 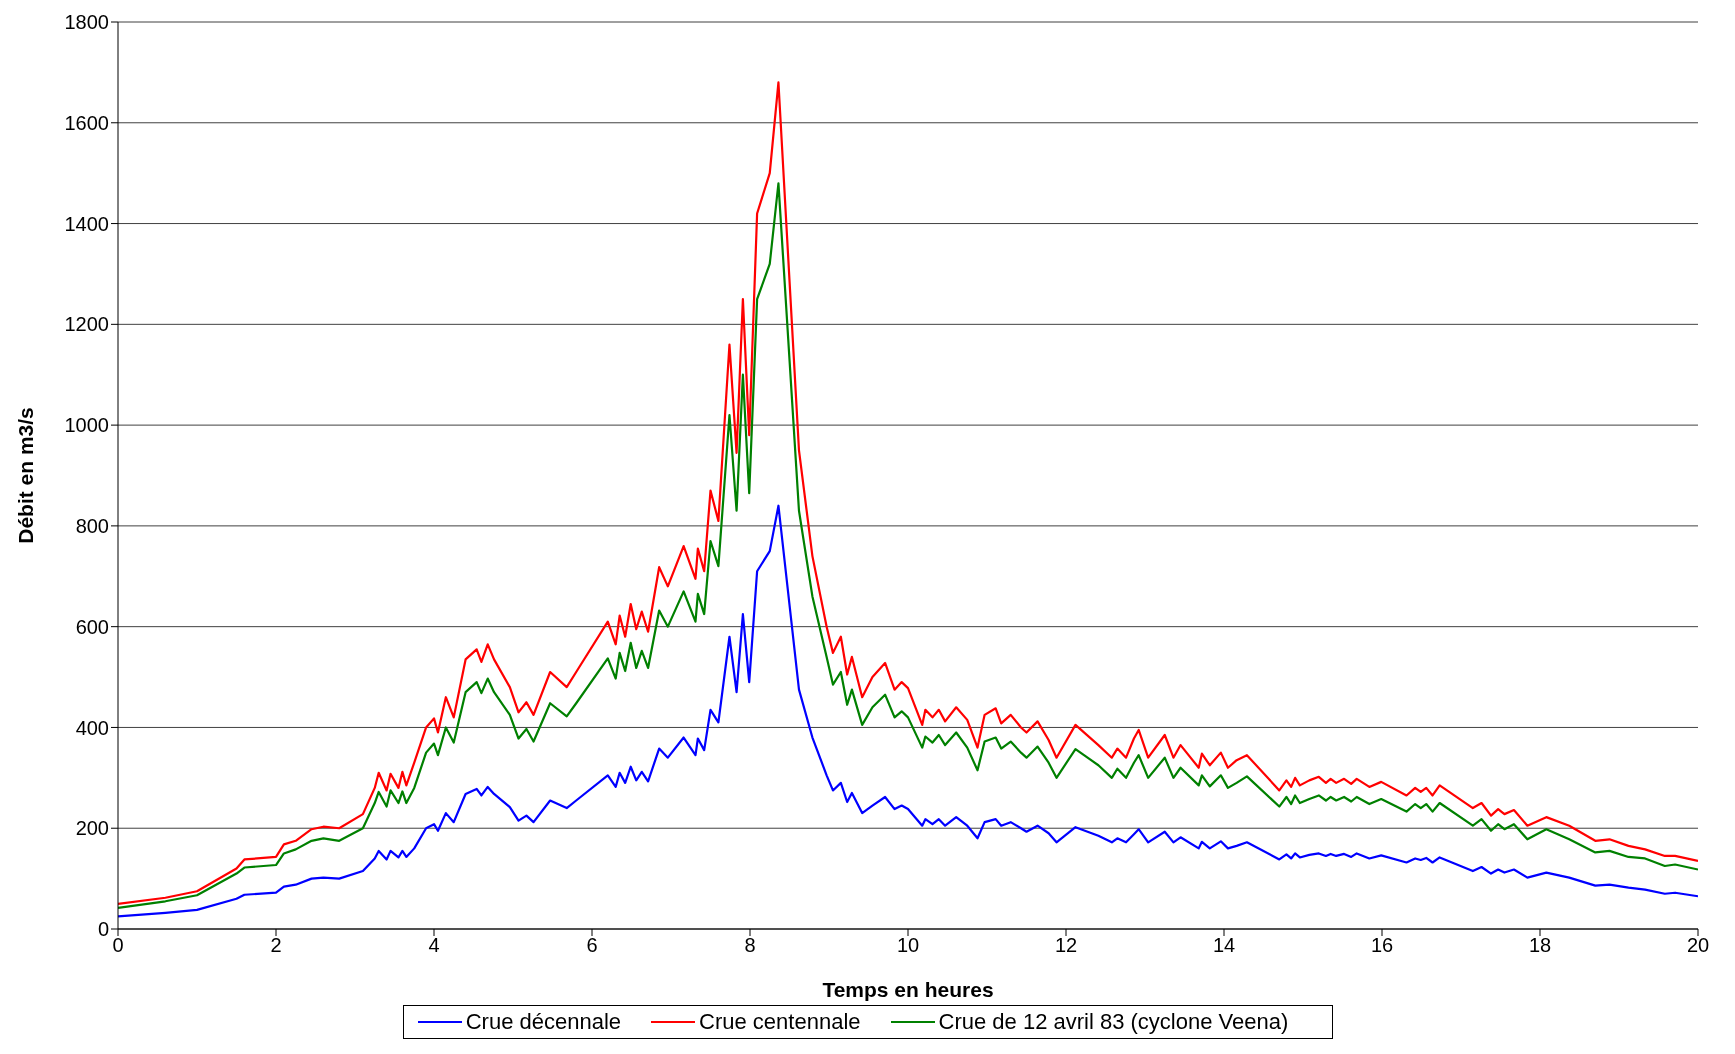 What do you see at coordinates (86, 122) in the screenshot?
I see `y-tick-label: 1600` at bounding box center [86, 122].